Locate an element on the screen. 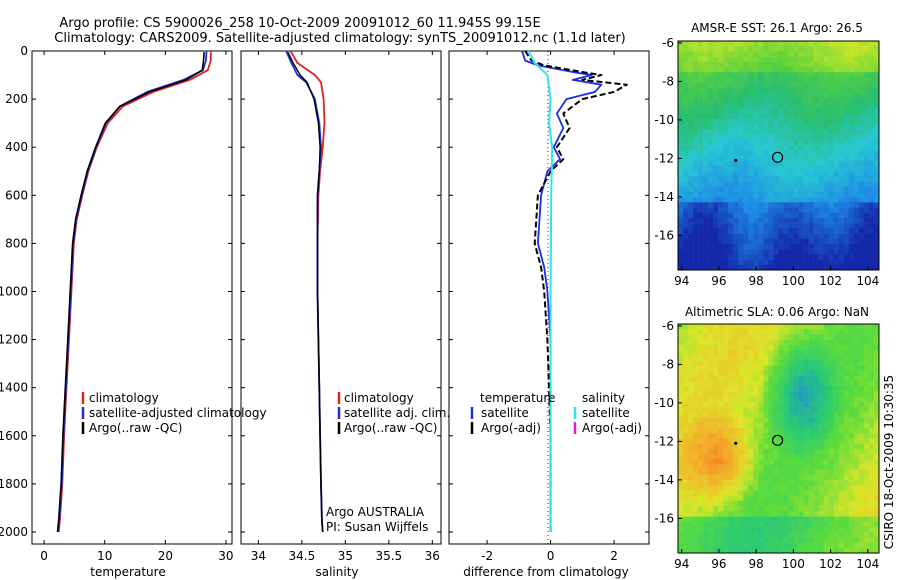 This screenshot has width=900, height=580. x-tick-label: 10 is located at coordinates (104, 556).